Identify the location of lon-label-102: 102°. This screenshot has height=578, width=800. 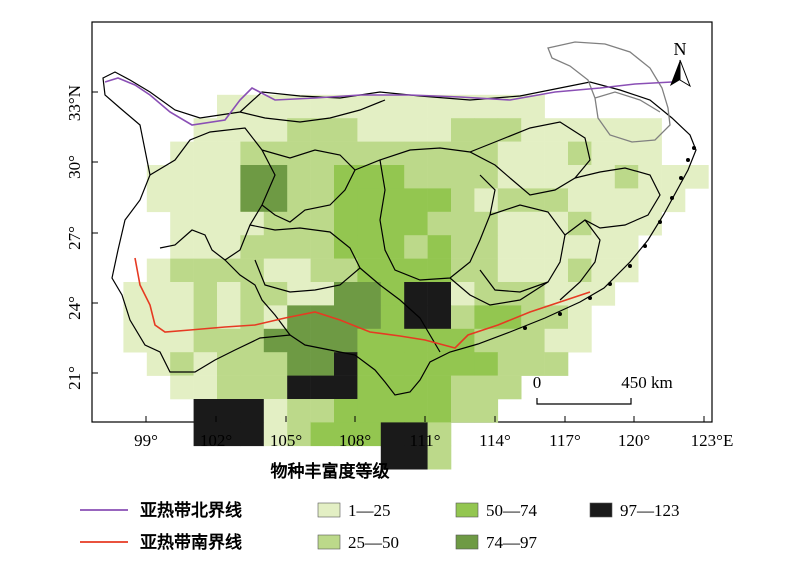
(216, 440).